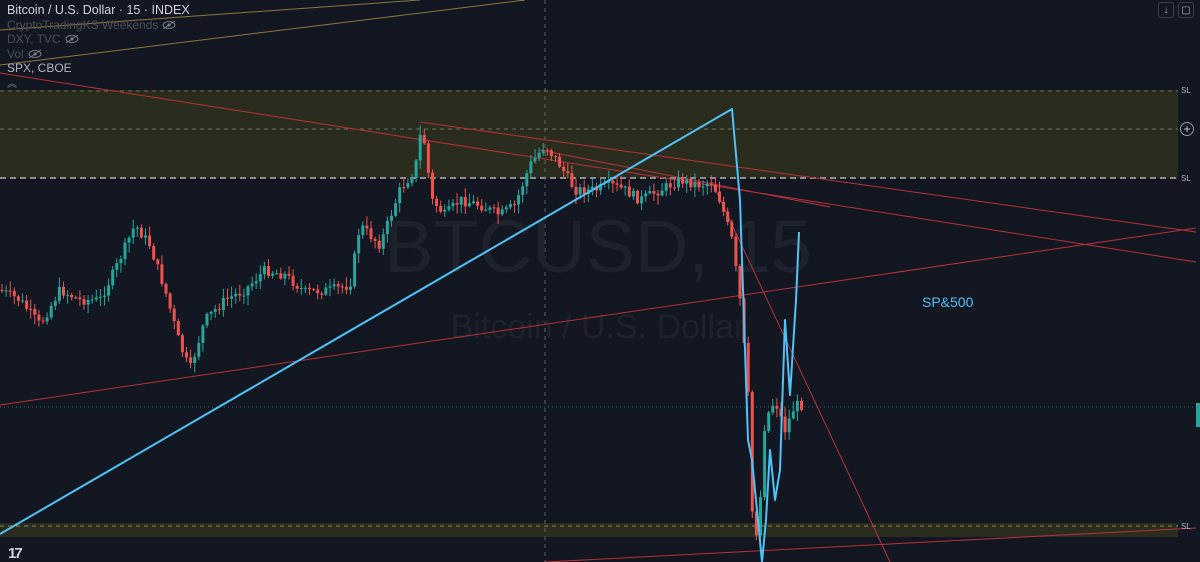  Describe the element at coordinates (598, 246) in the screenshot. I see `watermark-symbol: BTCUSD, 15` at that location.